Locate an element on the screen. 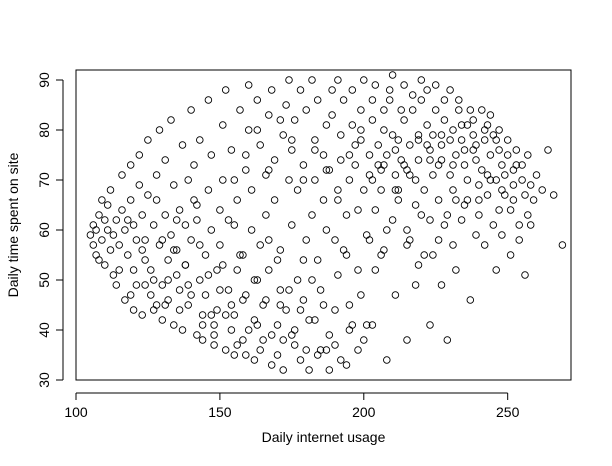 The width and height of the screenshot is (612, 466). x-tick-label: 200 is located at coordinates (364, 412).